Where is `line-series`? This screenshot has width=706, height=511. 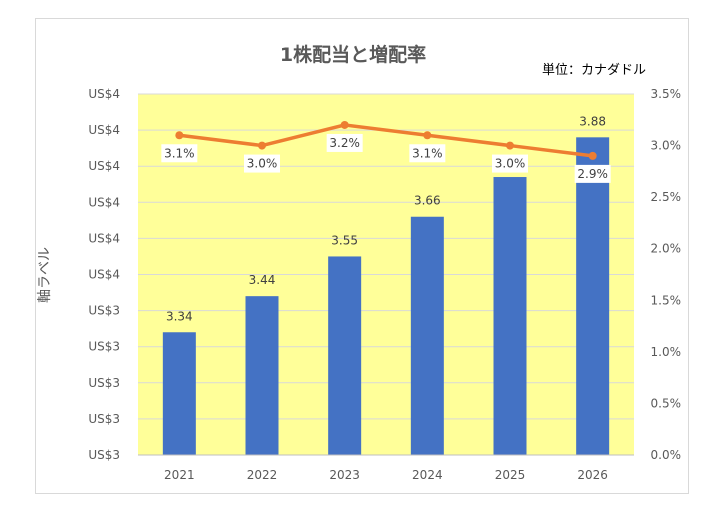
line-series is located at coordinates (386, 140).